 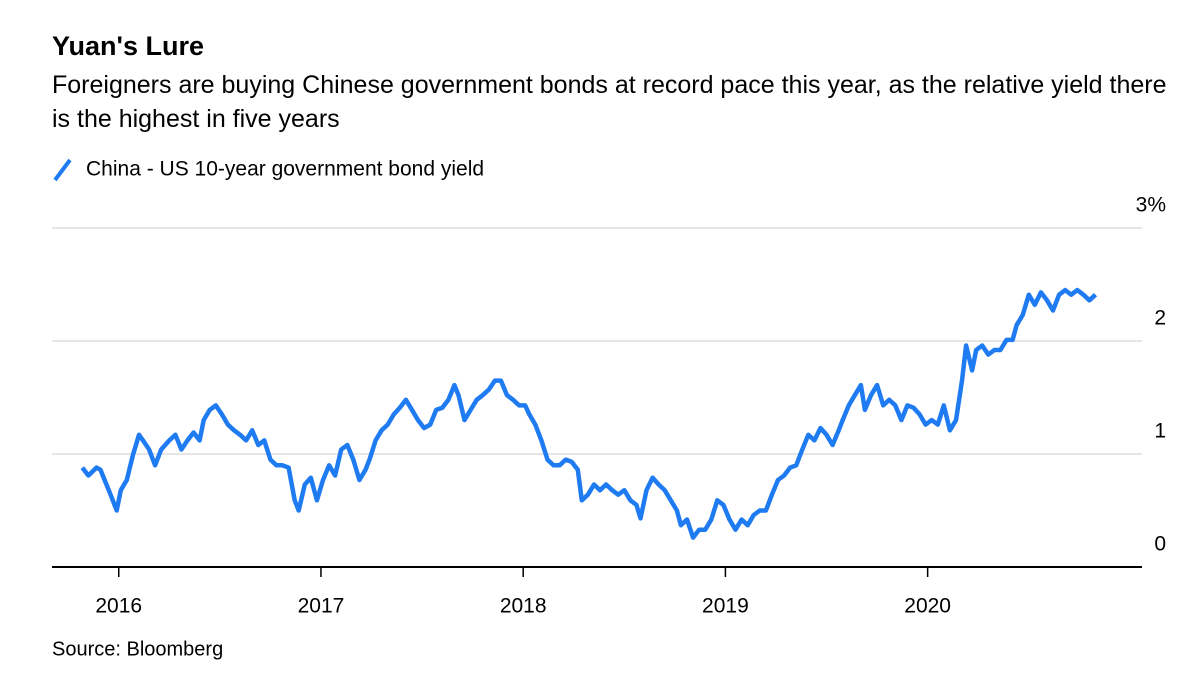 What do you see at coordinates (62, 170) in the screenshot?
I see `legend-icon` at bounding box center [62, 170].